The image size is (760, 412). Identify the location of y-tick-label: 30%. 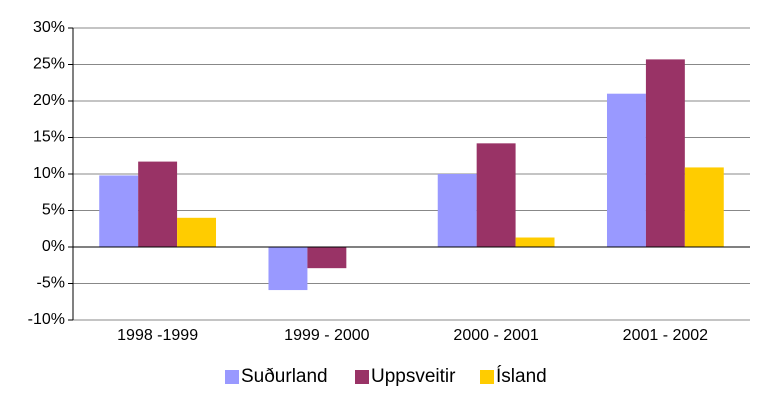
(49, 27).